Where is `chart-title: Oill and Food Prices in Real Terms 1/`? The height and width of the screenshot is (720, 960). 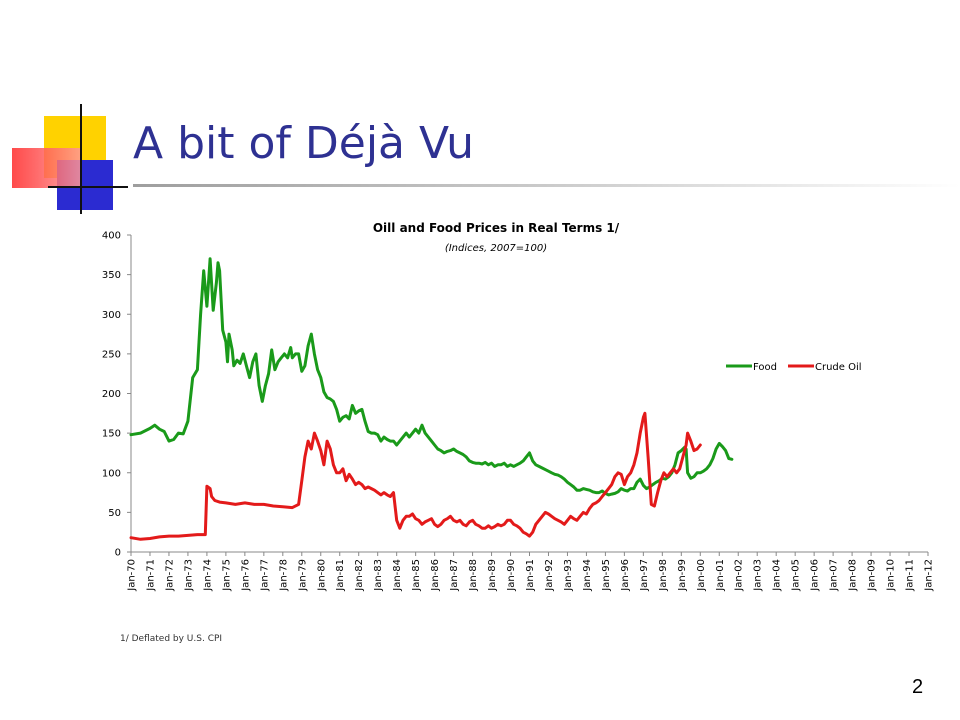 chart-title: Oill and Food Prices in Real Terms 1/ is located at coordinates (496, 228).